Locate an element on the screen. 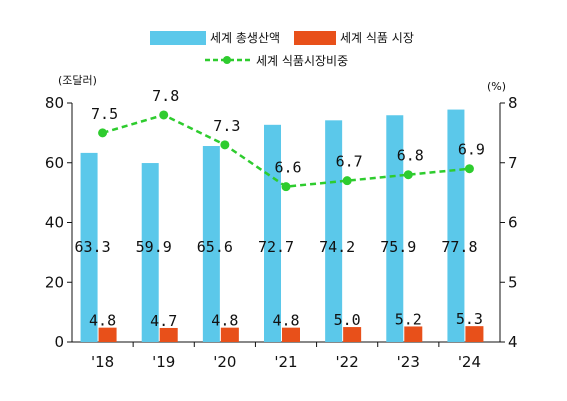  x-tick-label: '19 is located at coordinates (163, 362).